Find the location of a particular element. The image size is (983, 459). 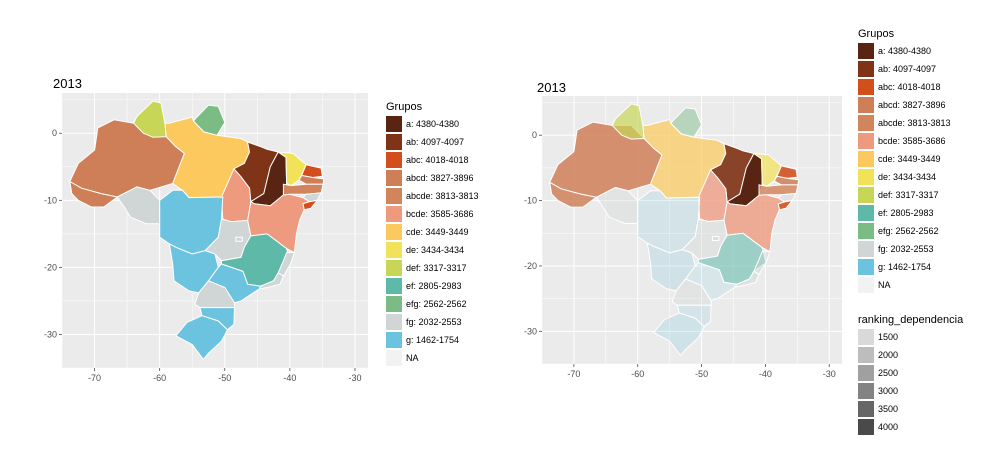

legend-label: 3000 is located at coordinates (888, 391).